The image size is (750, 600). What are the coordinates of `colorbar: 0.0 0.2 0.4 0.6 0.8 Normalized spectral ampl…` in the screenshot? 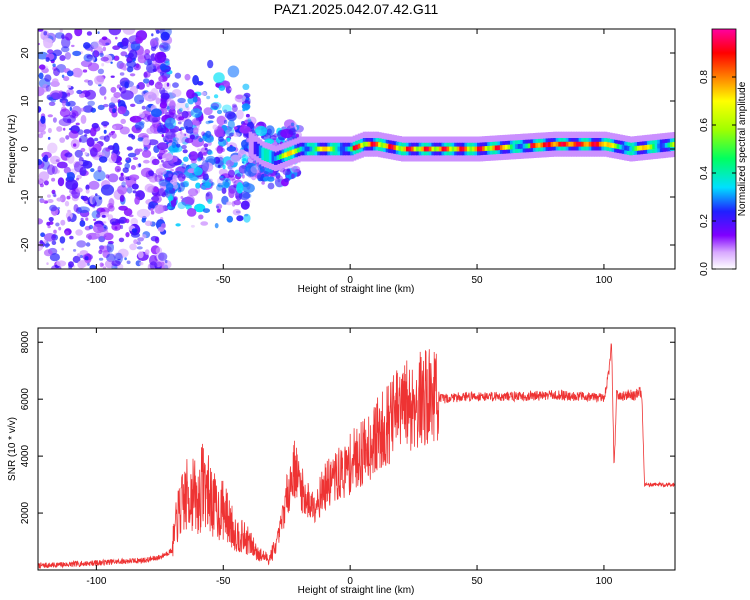 It's located at (723, 152).